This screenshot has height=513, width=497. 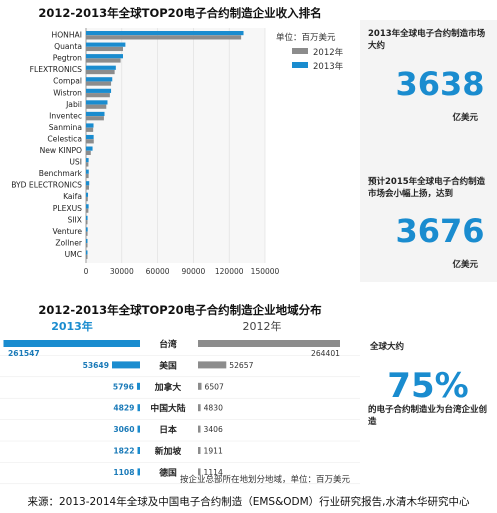 What do you see at coordinates (56, 69) in the screenshot?
I see `category-label: FLEXTRONICS` at bounding box center [56, 69].